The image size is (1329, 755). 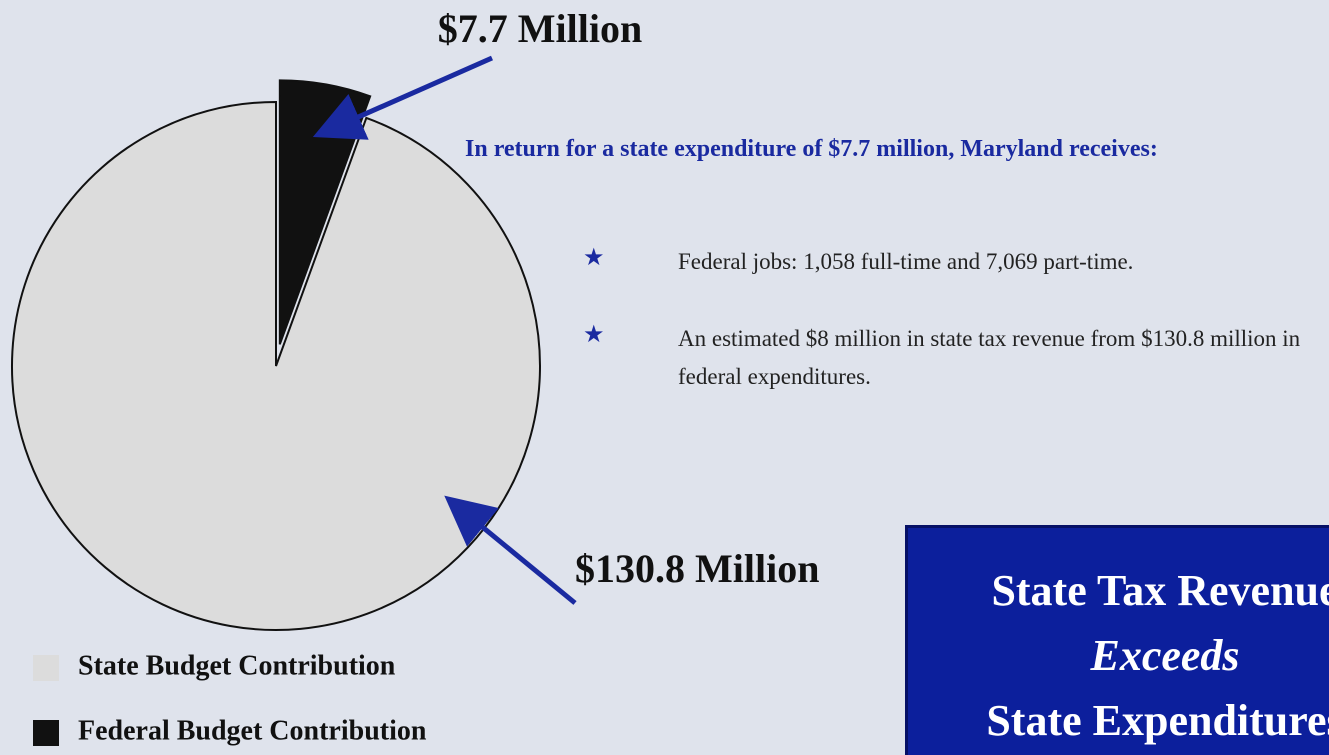 What do you see at coordinates (540, 28) in the screenshot?
I see `value-label: $7.7 Million` at bounding box center [540, 28].